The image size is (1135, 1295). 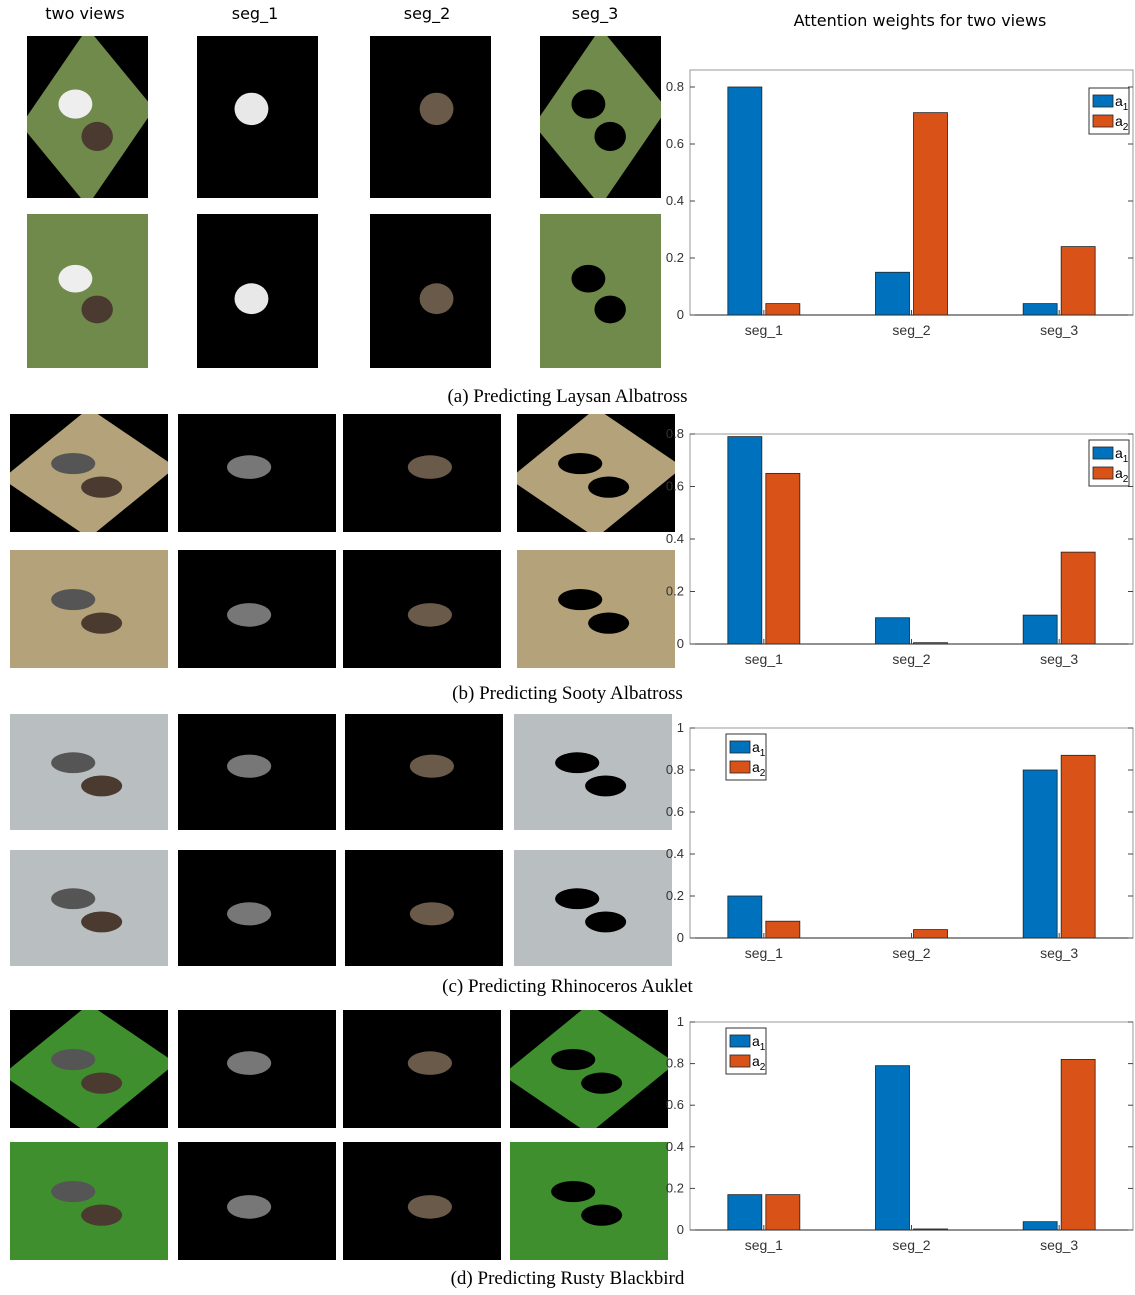 I want to click on thumb-b-row2-col3, so click(x=596, y=609).